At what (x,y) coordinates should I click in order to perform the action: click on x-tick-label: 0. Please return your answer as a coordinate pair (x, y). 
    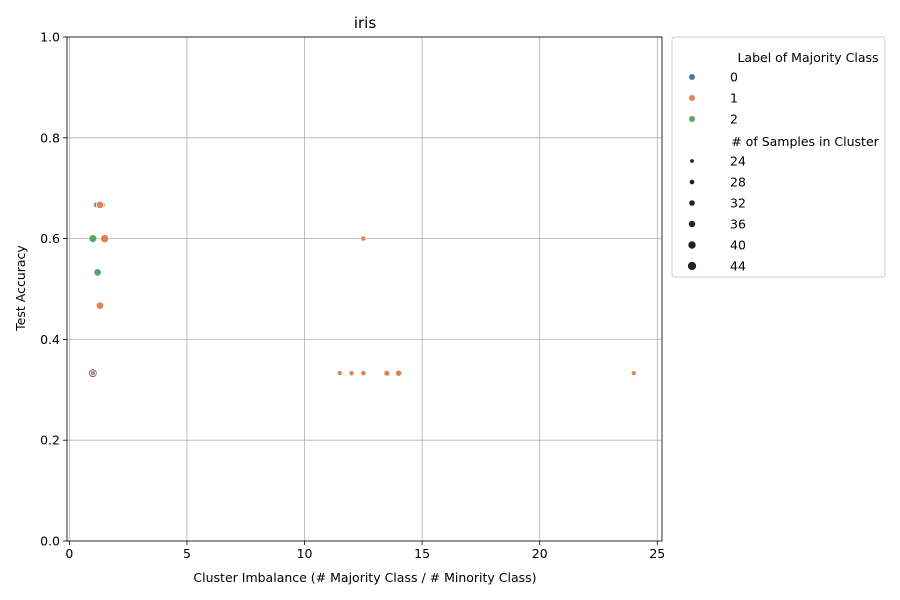
    Looking at the image, I should click on (69, 553).